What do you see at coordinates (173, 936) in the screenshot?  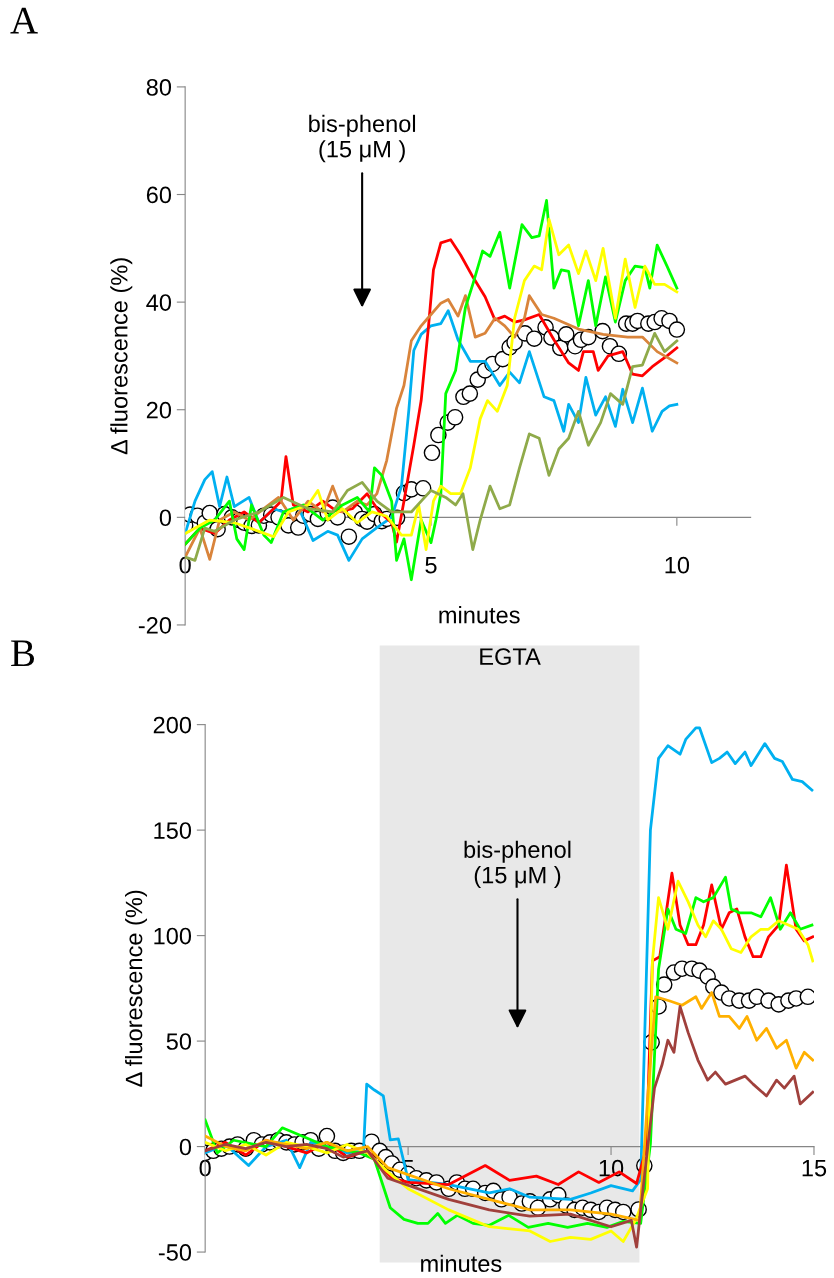 I see `y-tick-label: 100` at bounding box center [173, 936].